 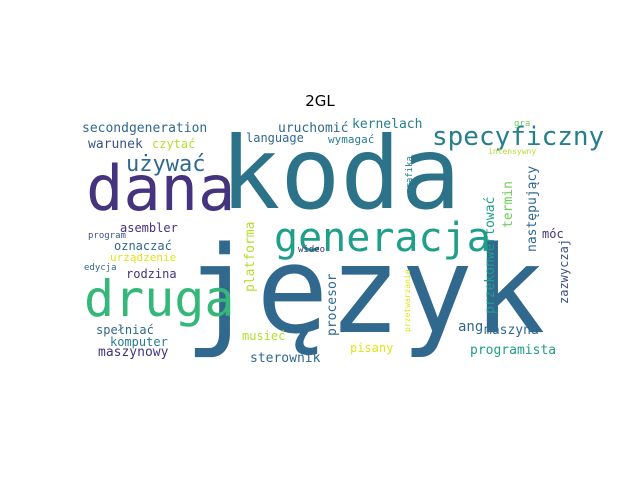 I want to click on chart-title: 2GL, so click(x=320, y=101).